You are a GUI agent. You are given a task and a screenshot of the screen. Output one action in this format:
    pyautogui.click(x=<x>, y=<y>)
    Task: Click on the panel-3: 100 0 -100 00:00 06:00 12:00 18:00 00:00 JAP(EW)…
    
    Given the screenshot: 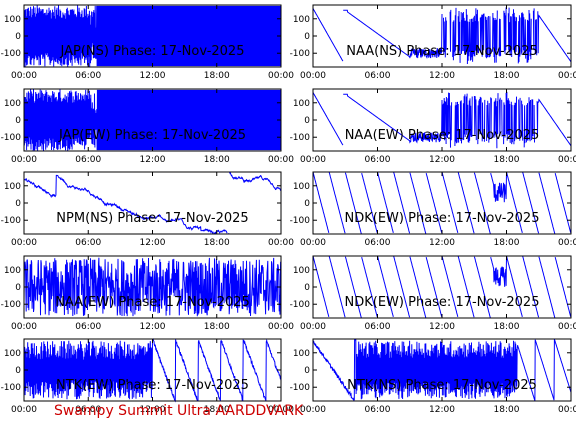 What is the action you would take?
    pyautogui.click(x=147, y=126)
    